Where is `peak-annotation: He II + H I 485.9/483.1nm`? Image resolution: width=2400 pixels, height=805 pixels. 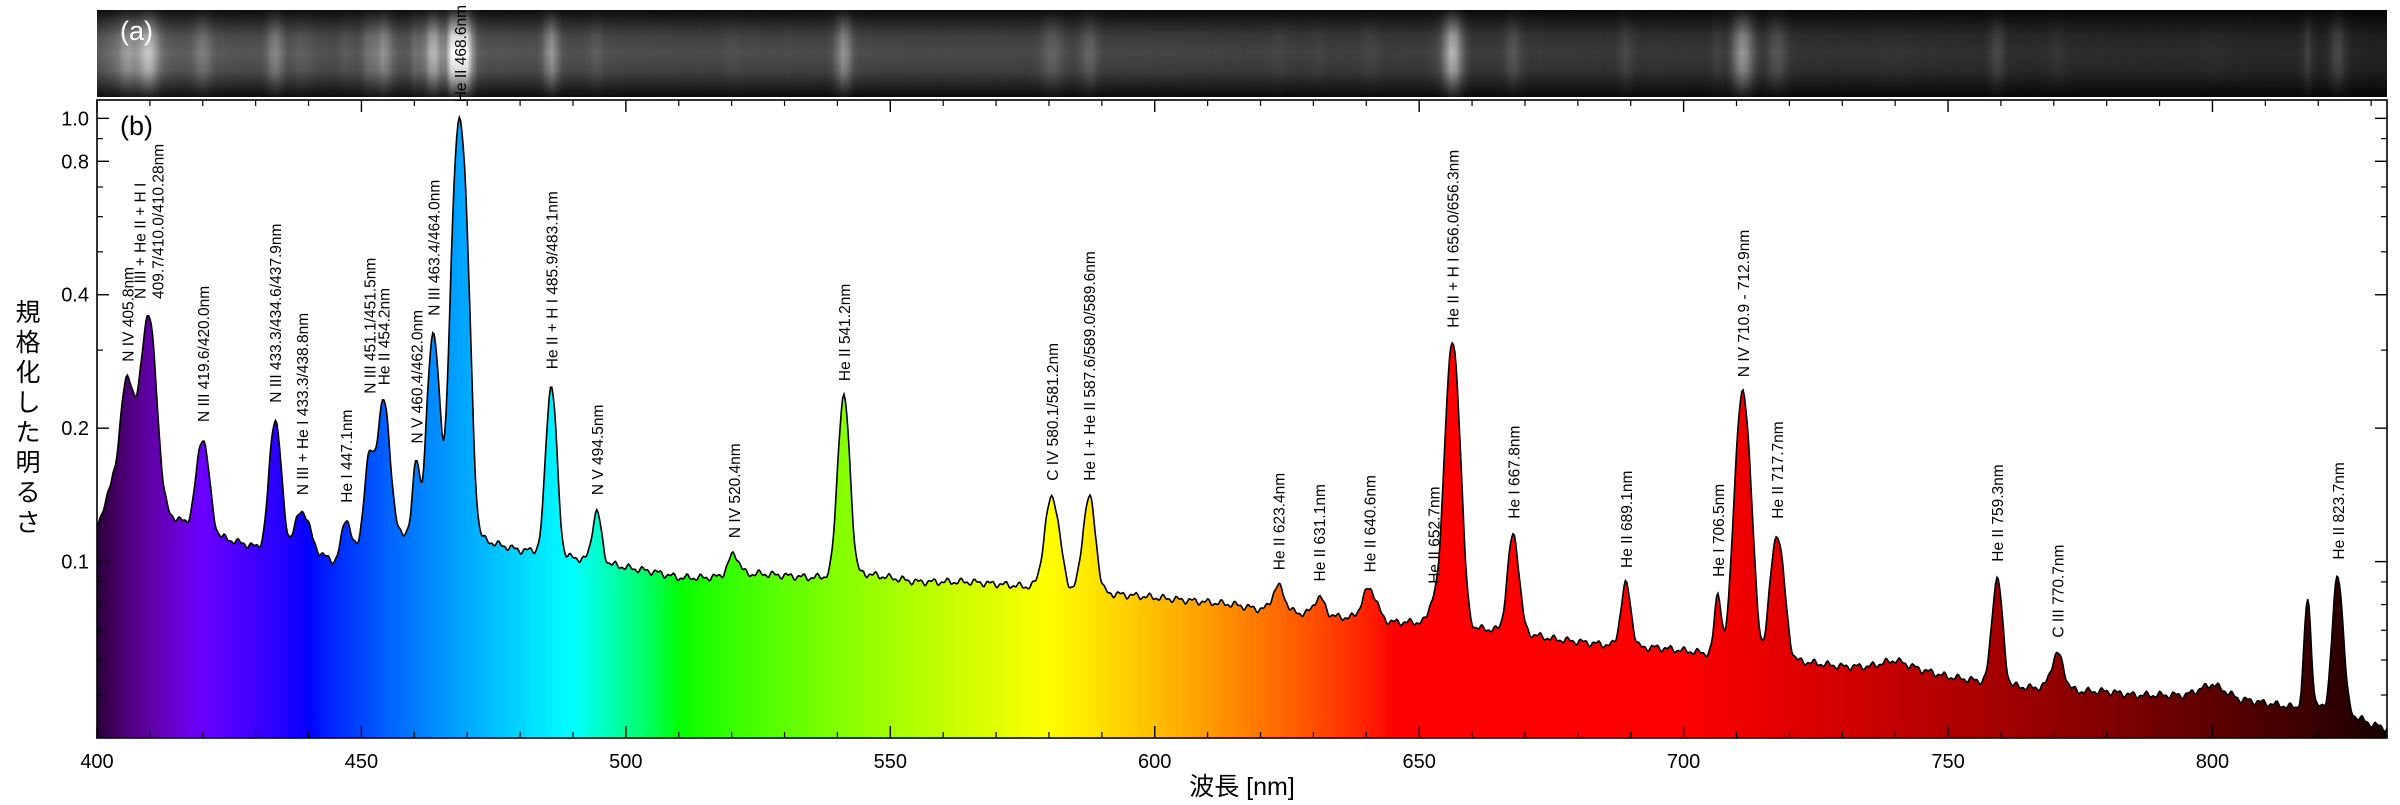
peak-annotation: He II + H I 485.9/483.1nm is located at coordinates (552, 280).